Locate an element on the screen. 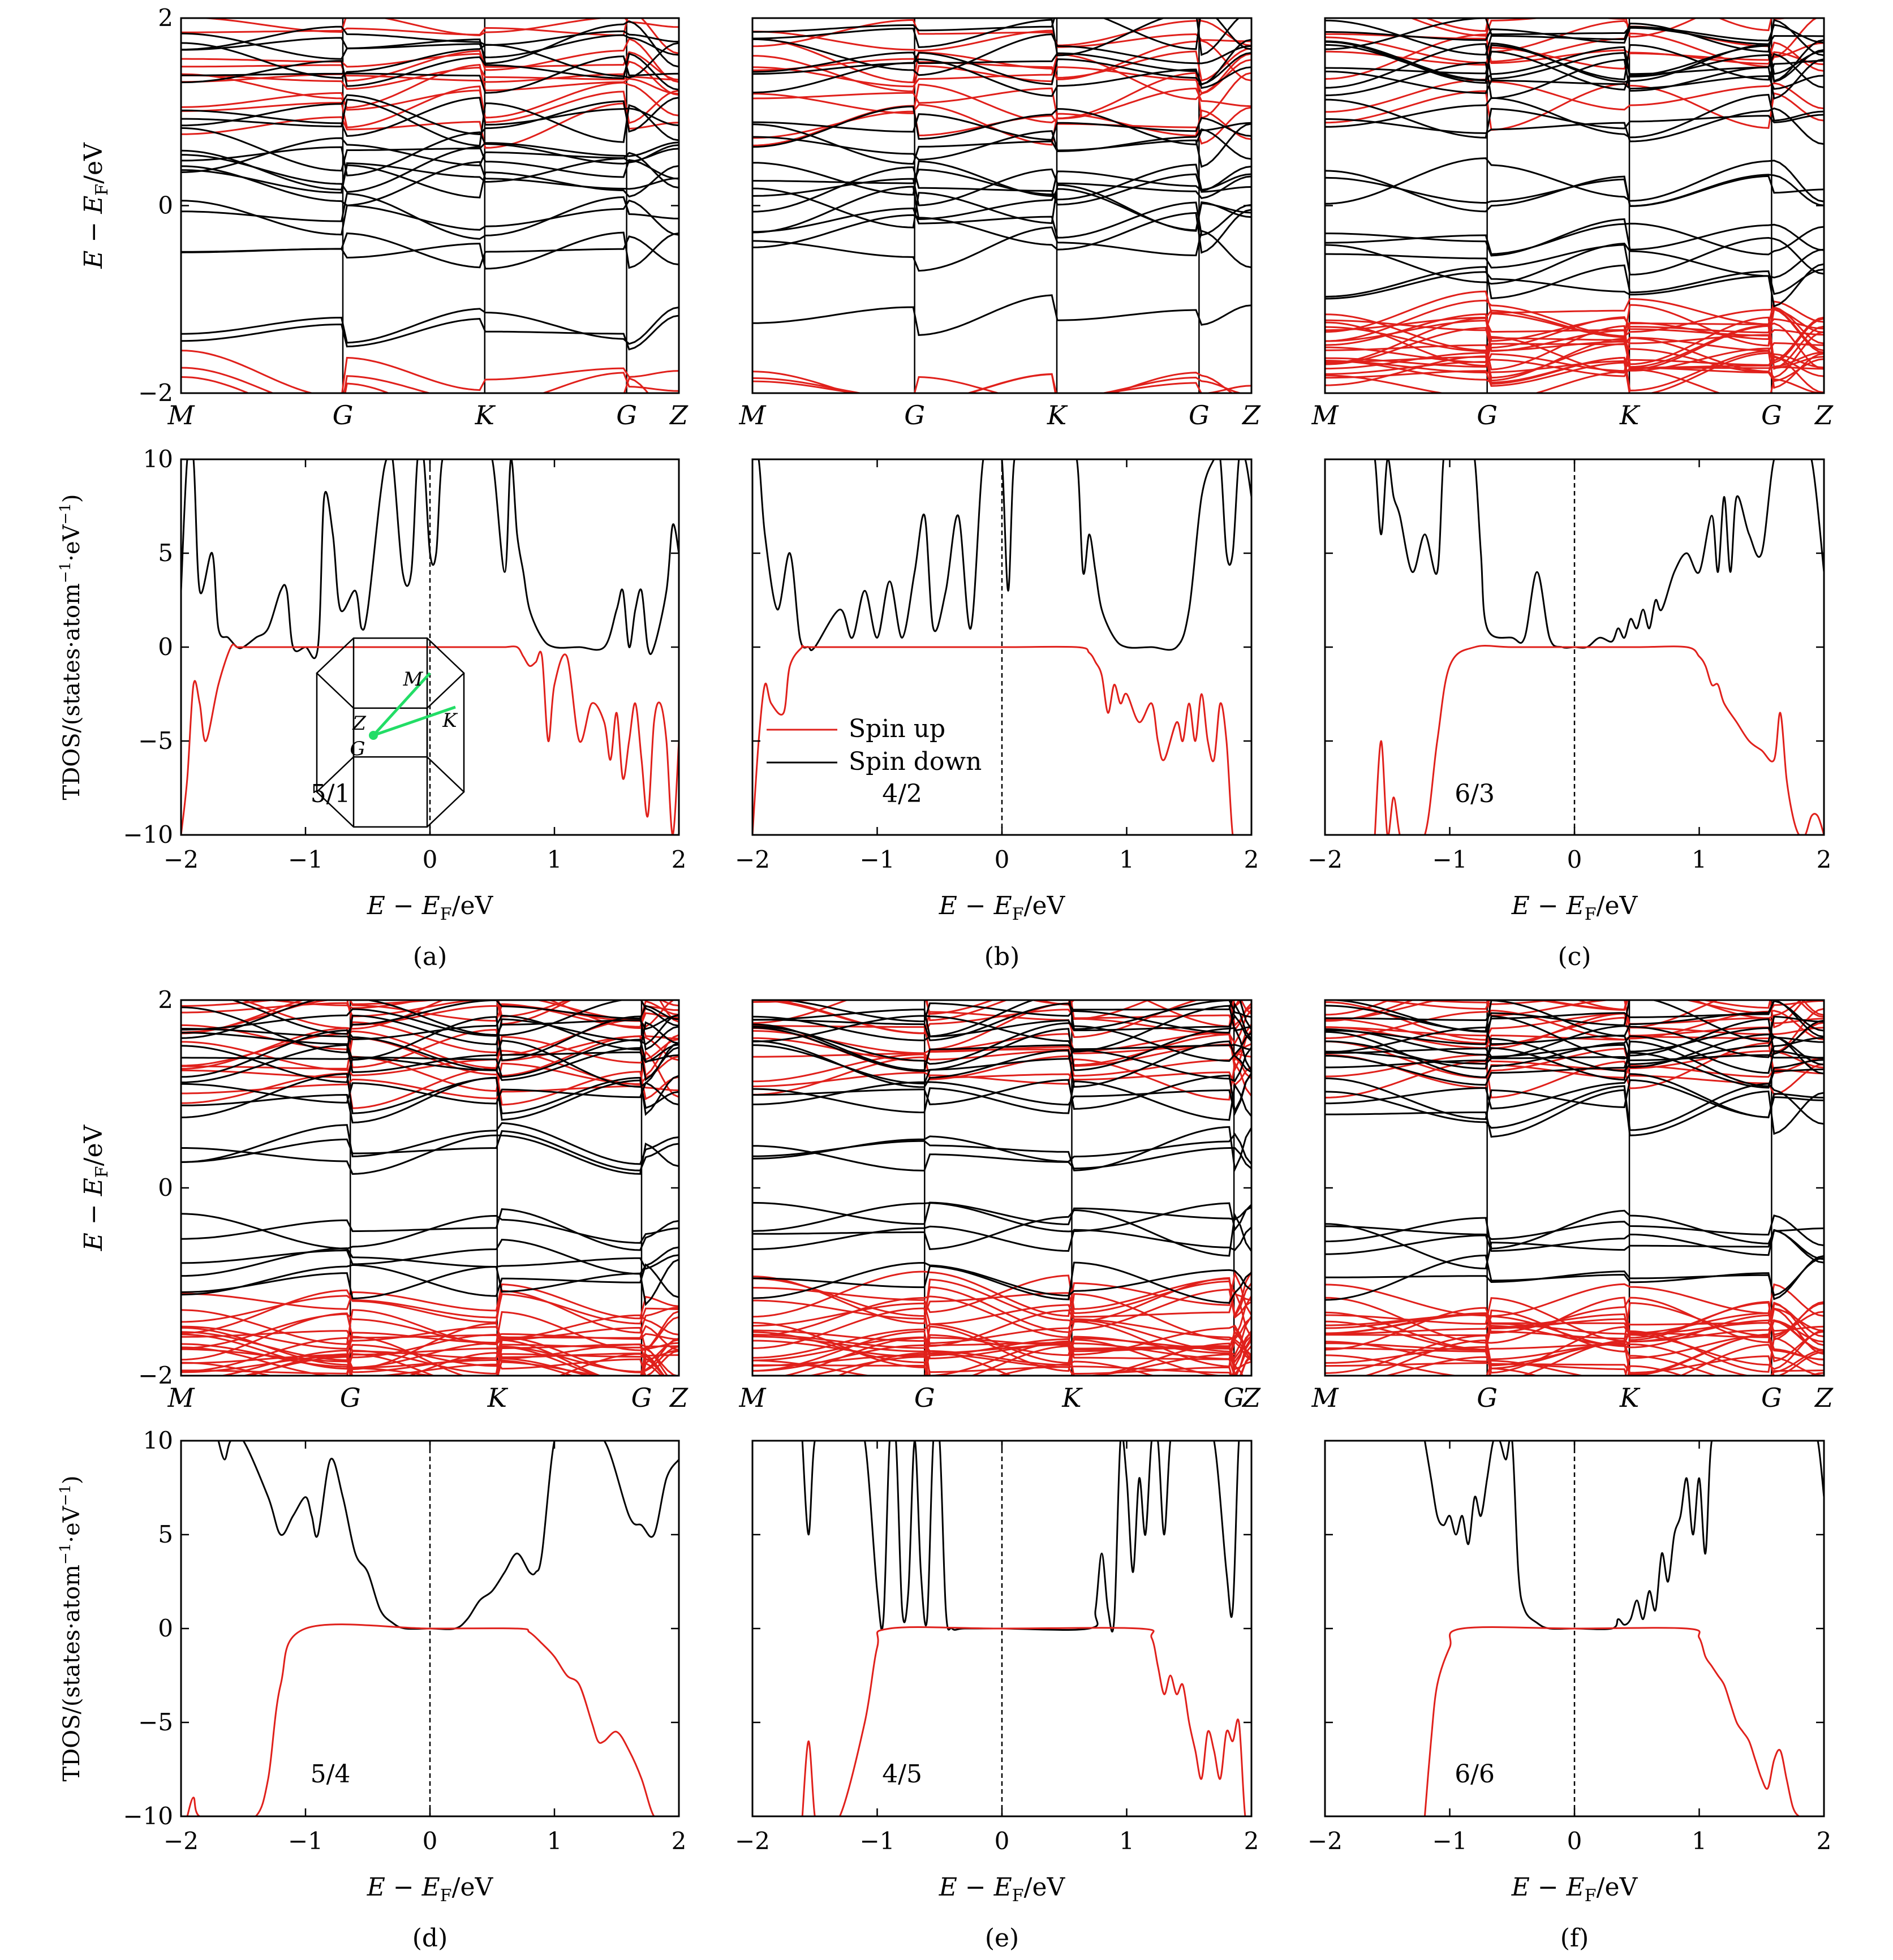 This screenshot has width=1893, height=1960. k-label-M: M is located at coordinates (1325, 1397).